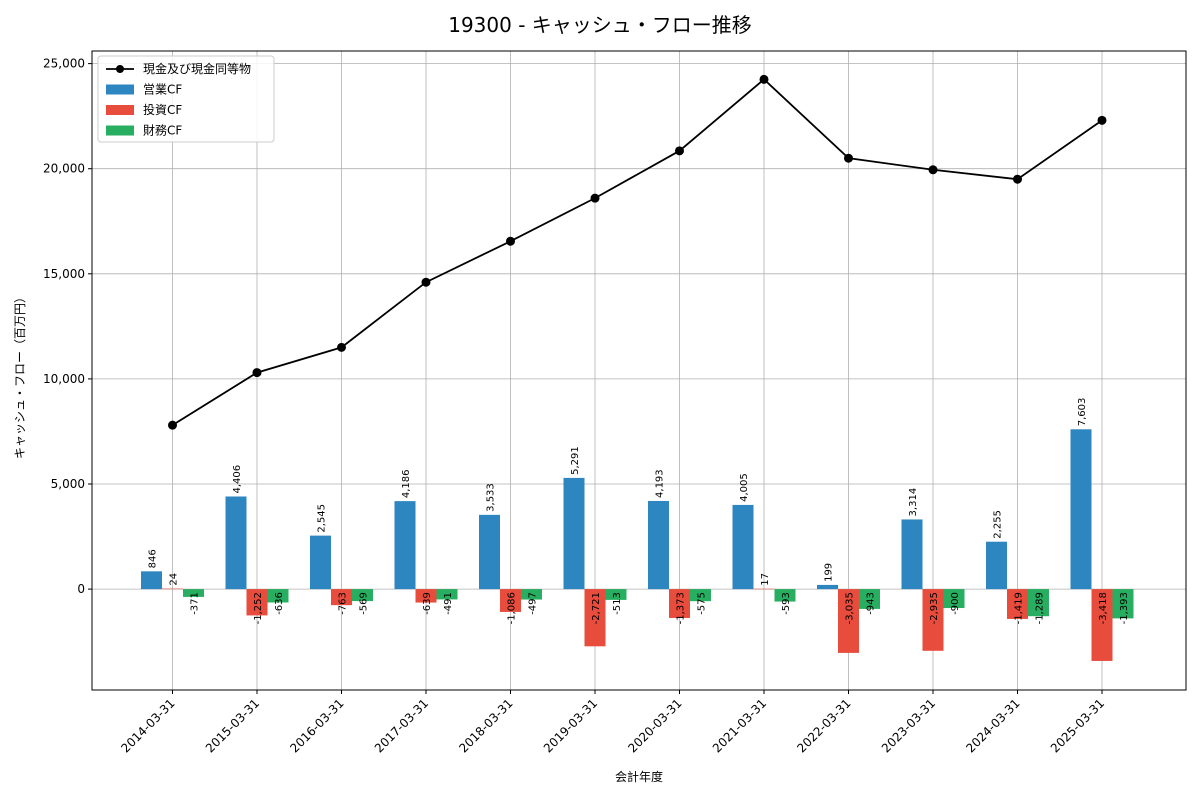 This screenshot has height=800, width=1200. I want to click on x-tick-label: 2022-03-31, so click(823, 725).